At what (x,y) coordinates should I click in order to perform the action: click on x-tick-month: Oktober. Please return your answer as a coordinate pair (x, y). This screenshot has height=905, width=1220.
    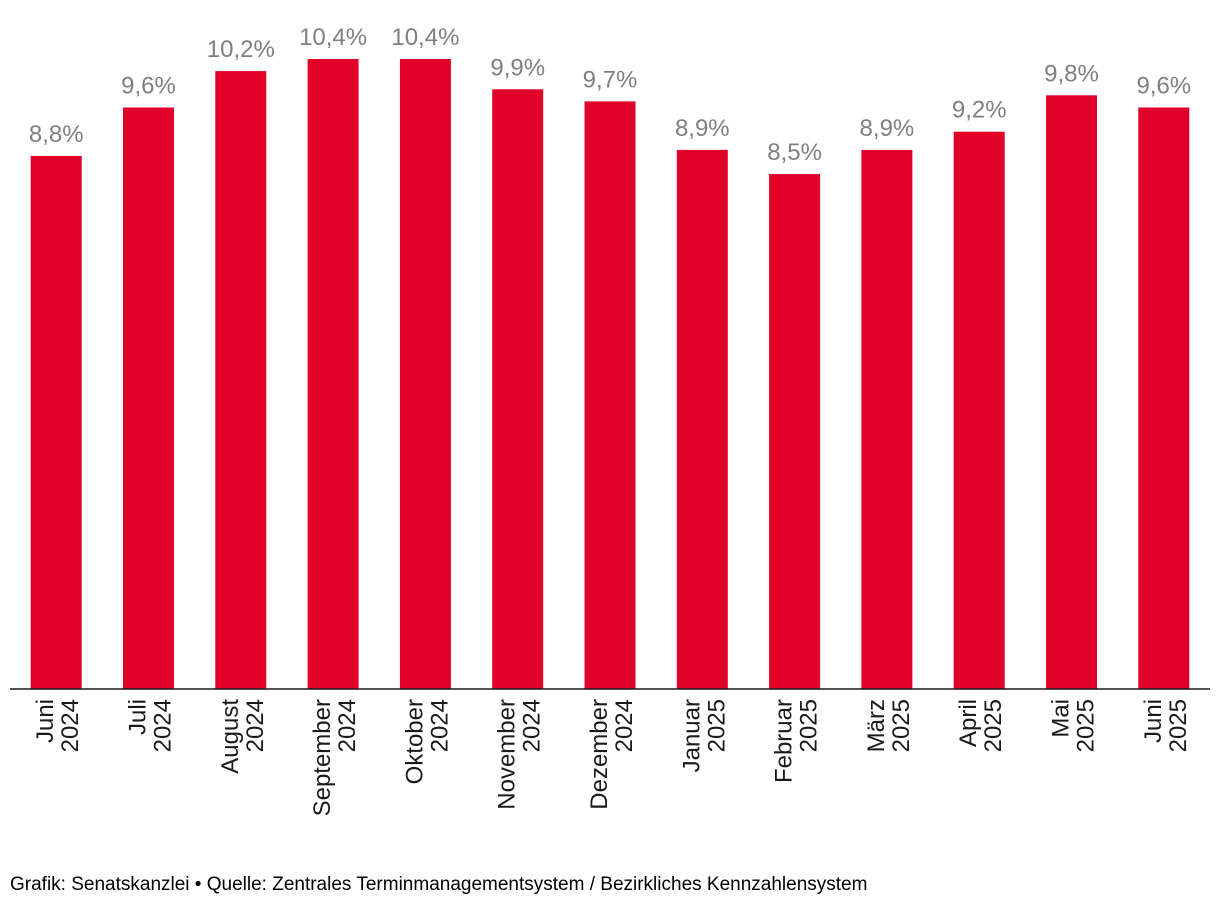
    Looking at the image, I should click on (414, 741).